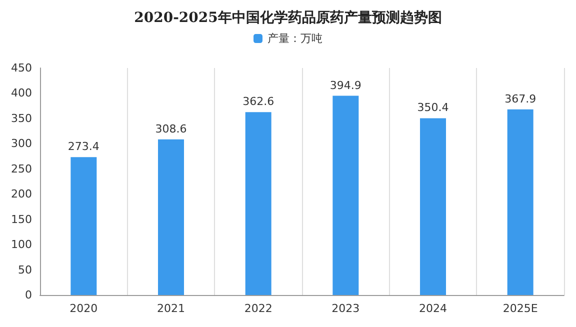  Describe the element at coordinates (346, 85) in the screenshot. I see `data-label: 394.9` at that location.